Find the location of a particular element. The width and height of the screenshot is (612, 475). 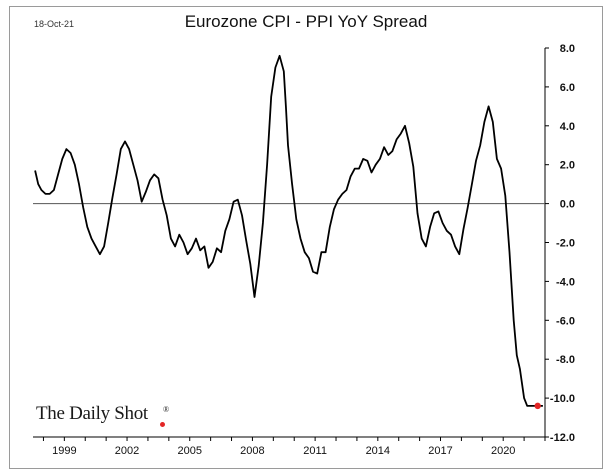

x-tick-label: 2005 is located at coordinates (189, 451).